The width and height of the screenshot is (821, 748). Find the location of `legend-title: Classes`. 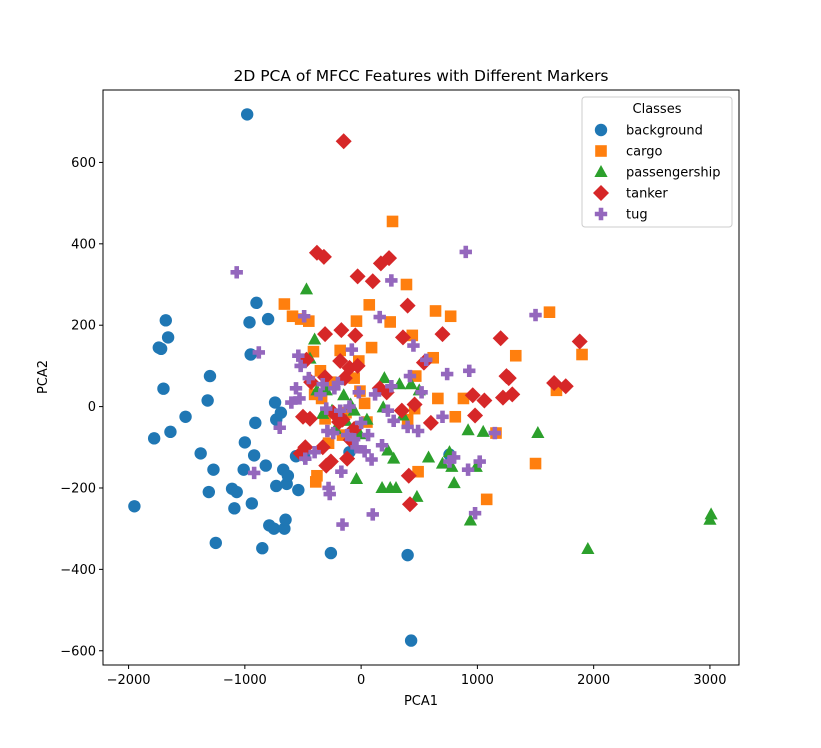

legend-title: Classes is located at coordinates (657, 109).